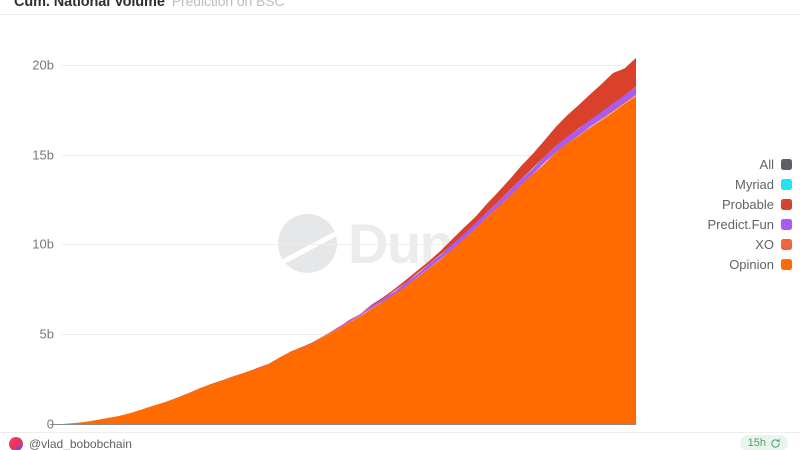 The image size is (800, 450). Describe the element at coordinates (750, 214) in the screenshot. I see `chart-legend: All Myriad Probable Predict.Fun XO Opinion` at that location.